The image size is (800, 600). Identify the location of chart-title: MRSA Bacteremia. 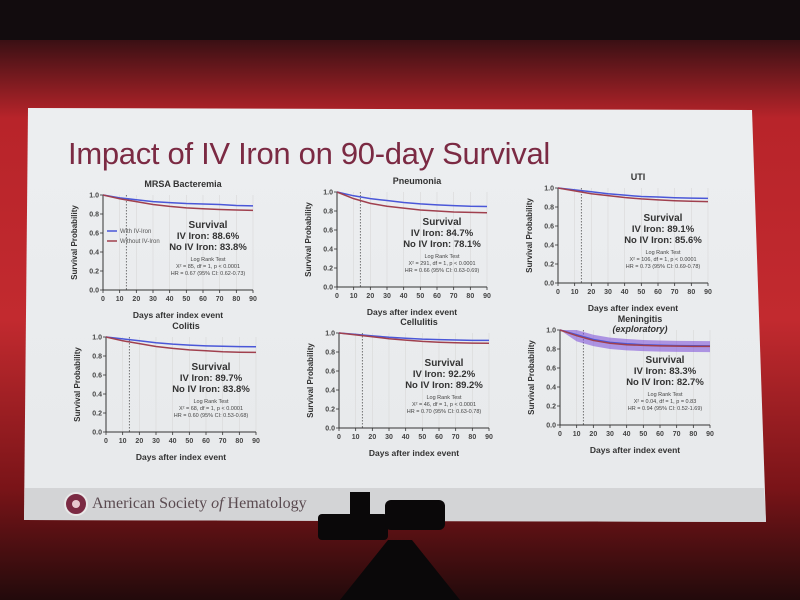
(183, 184).